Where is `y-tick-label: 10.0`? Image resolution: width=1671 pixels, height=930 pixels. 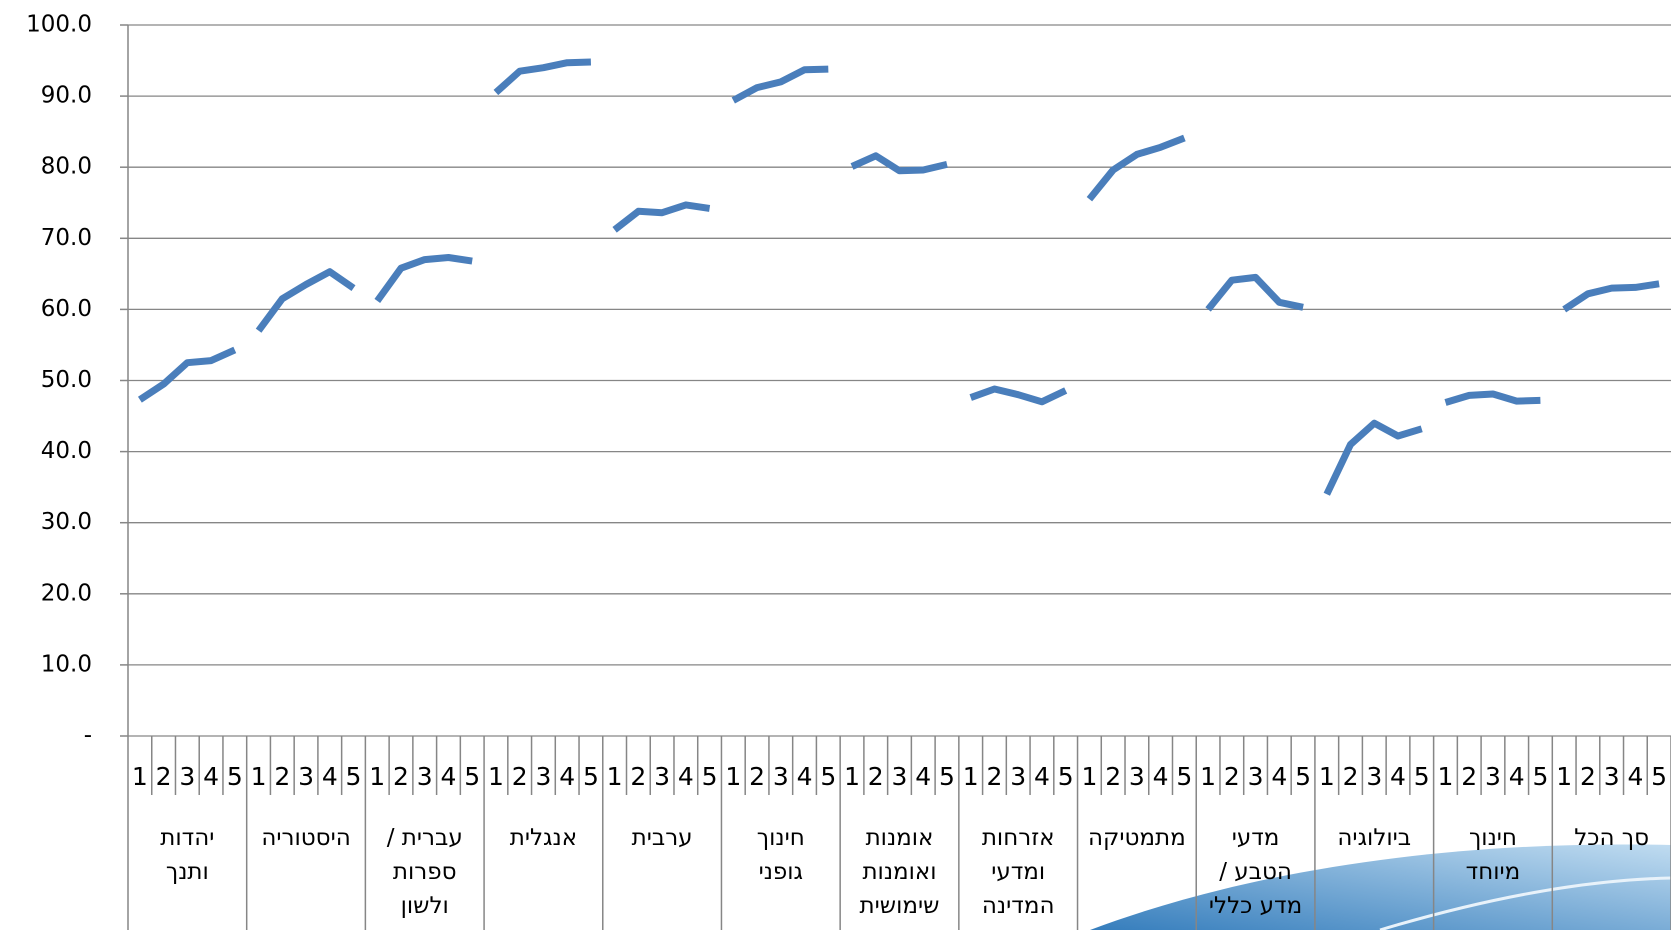
y-tick-label: 10.0 is located at coordinates (66, 664).